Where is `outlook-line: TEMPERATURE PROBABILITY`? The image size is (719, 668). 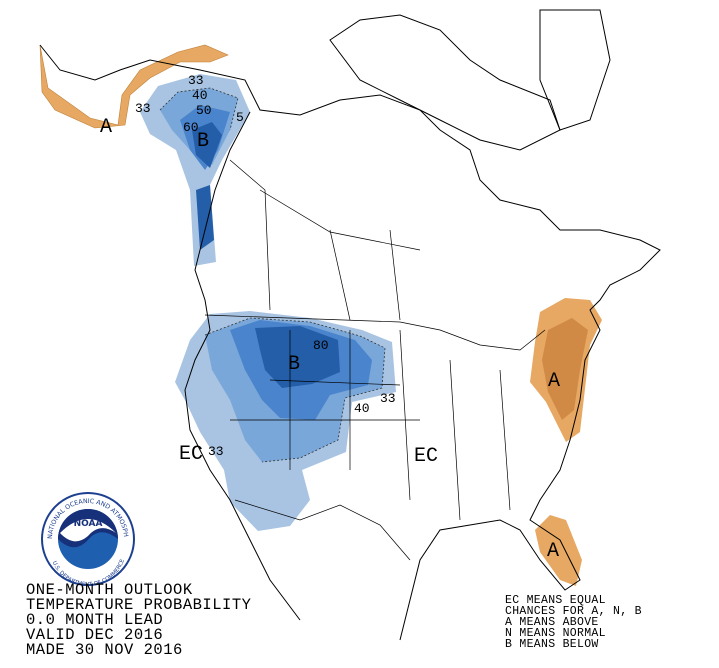 outlook-line: TEMPERATURE PROBABILITY is located at coordinates (139, 605).